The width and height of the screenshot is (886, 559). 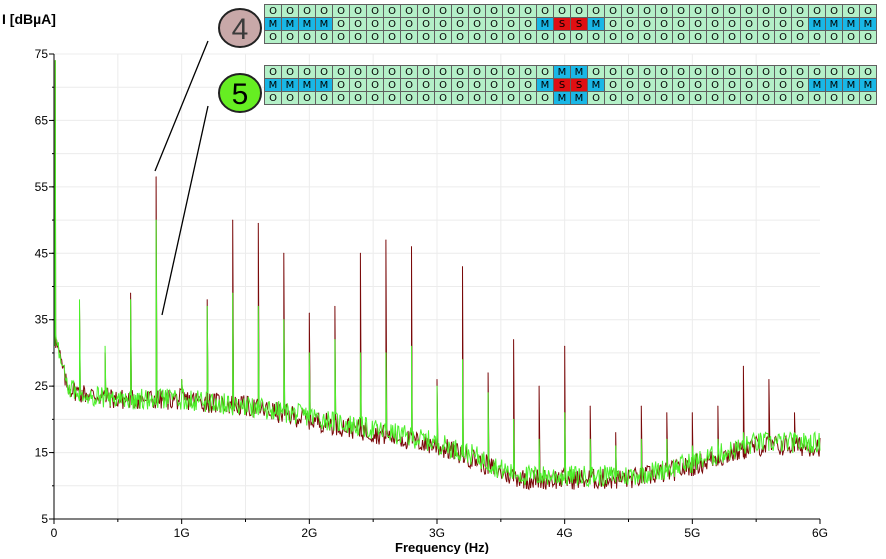 I want to click on x-tick-label: 0, so click(x=54, y=533).